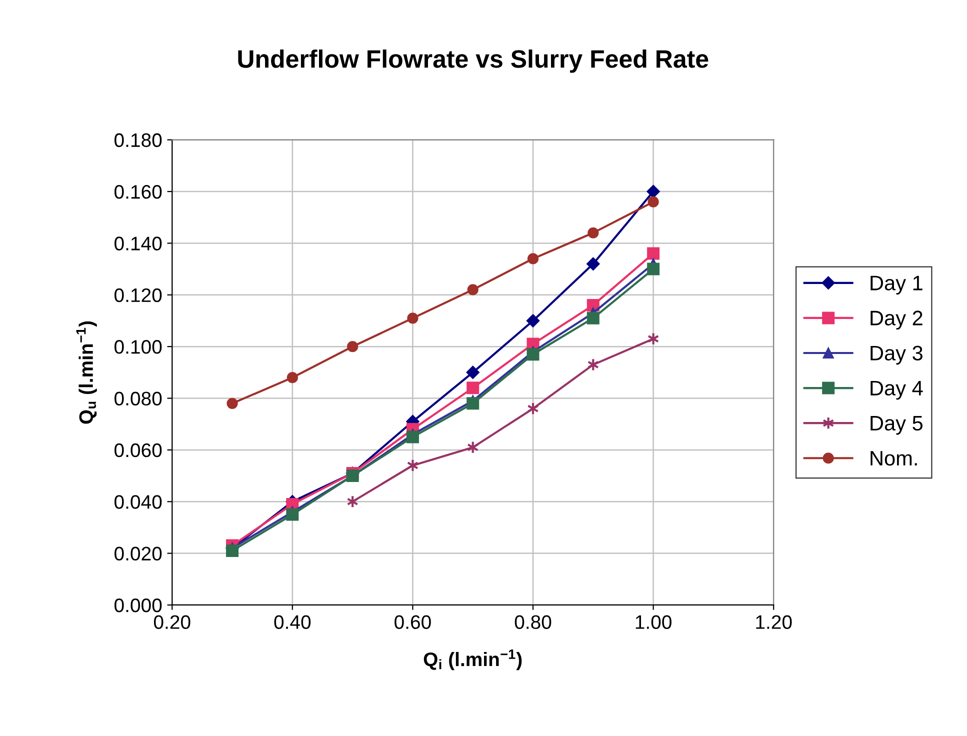 This screenshot has height=736, width=967. Describe the element at coordinates (138, 243) in the screenshot. I see `y-tick-label: 0.140` at that location.